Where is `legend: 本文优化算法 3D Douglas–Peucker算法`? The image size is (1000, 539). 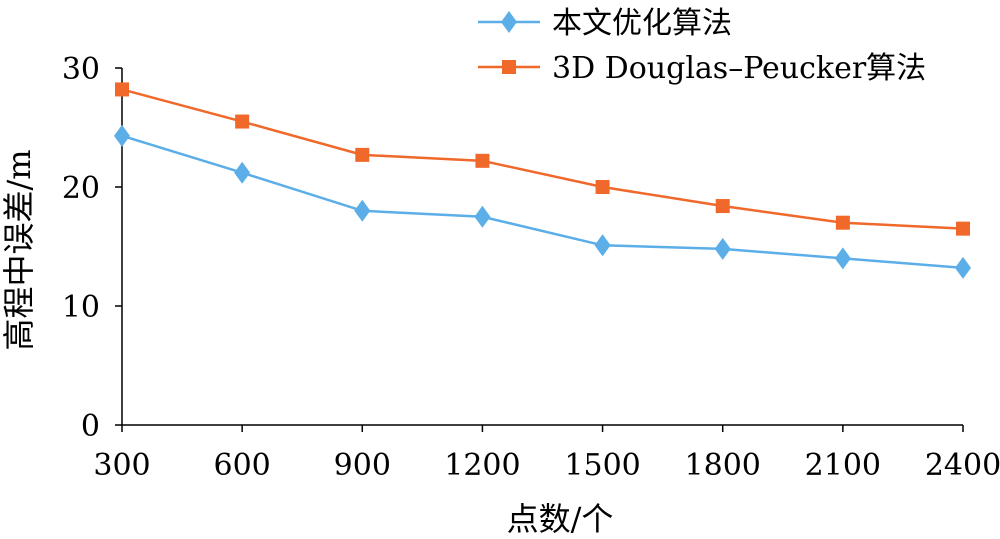 legend: 本文优化算法 3D Douglas–Peucker算法 is located at coordinates (702, 46).